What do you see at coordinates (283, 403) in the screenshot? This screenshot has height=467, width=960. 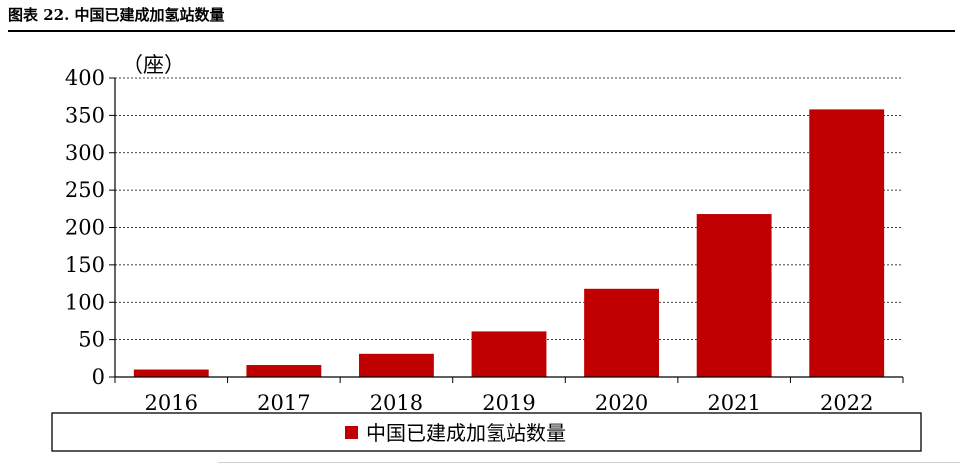 I see `x-tick-label: 2017` at bounding box center [283, 403].